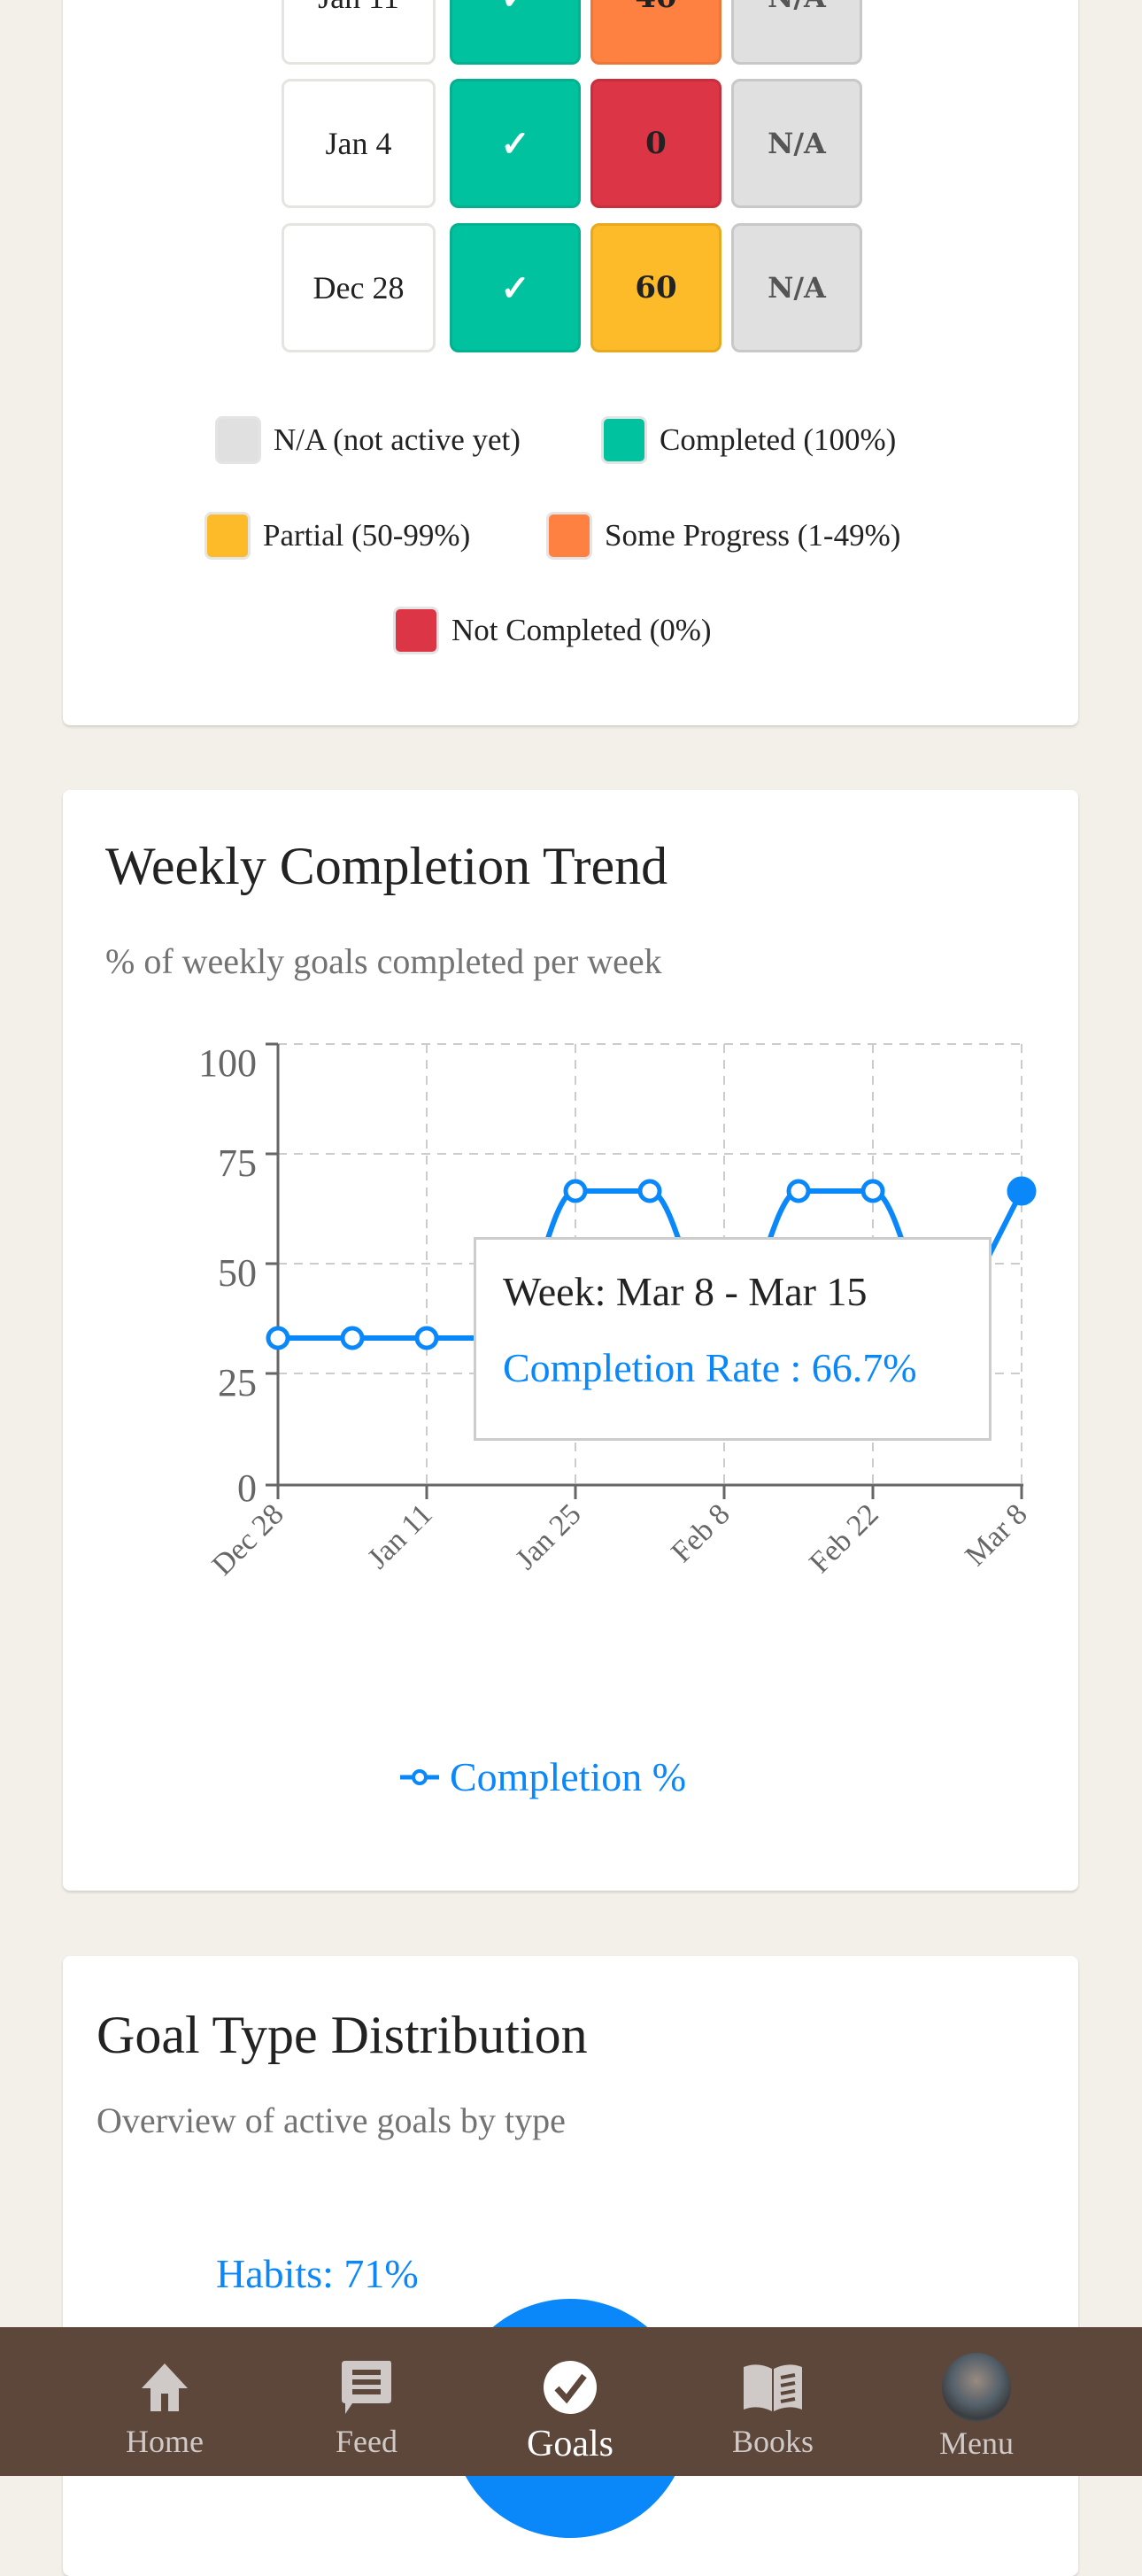 This screenshot has height=2576, width=1142. I want to click on axes, so click(644, 1270).